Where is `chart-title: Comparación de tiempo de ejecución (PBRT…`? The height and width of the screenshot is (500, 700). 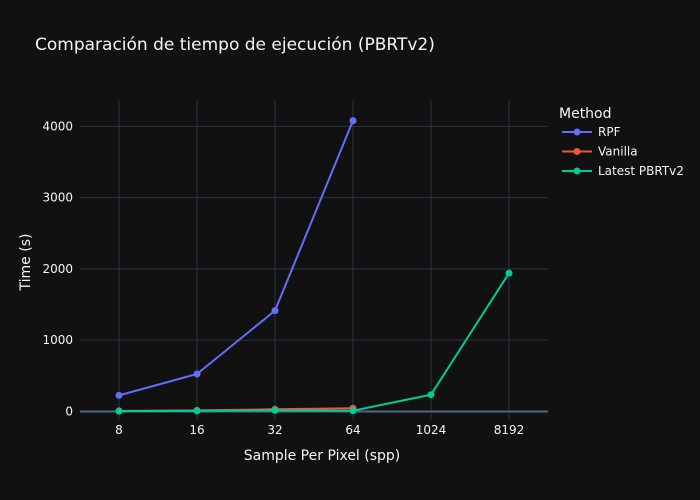
chart-title: Comparación de tiempo de ejecución (PBRT… is located at coordinates (235, 45).